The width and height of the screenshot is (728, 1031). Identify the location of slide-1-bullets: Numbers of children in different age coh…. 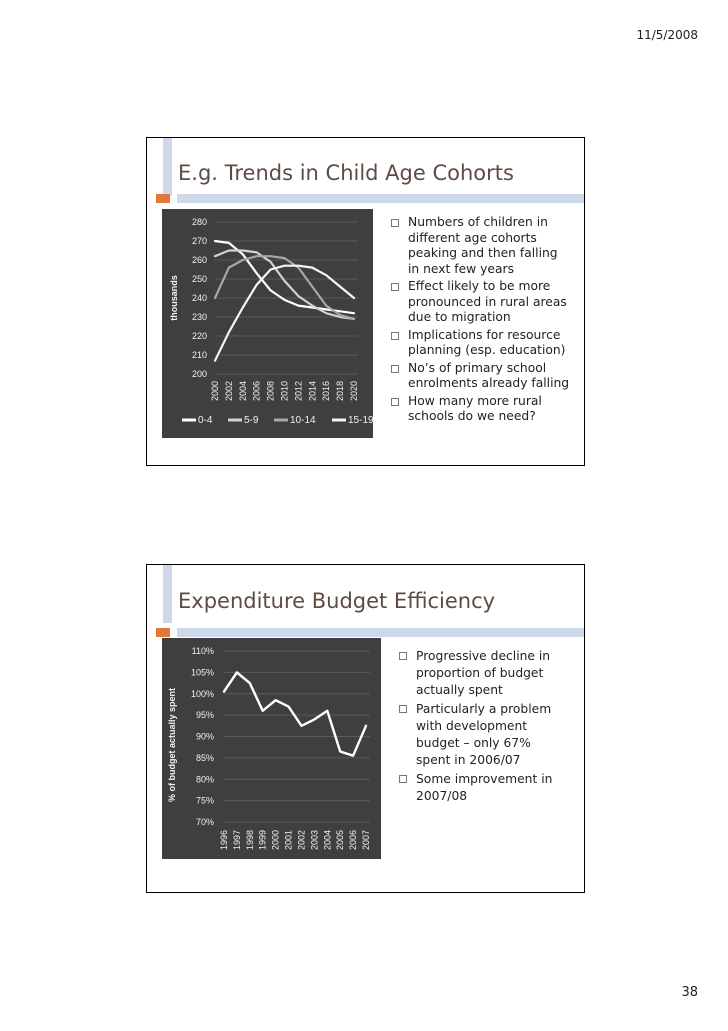
(481, 321).